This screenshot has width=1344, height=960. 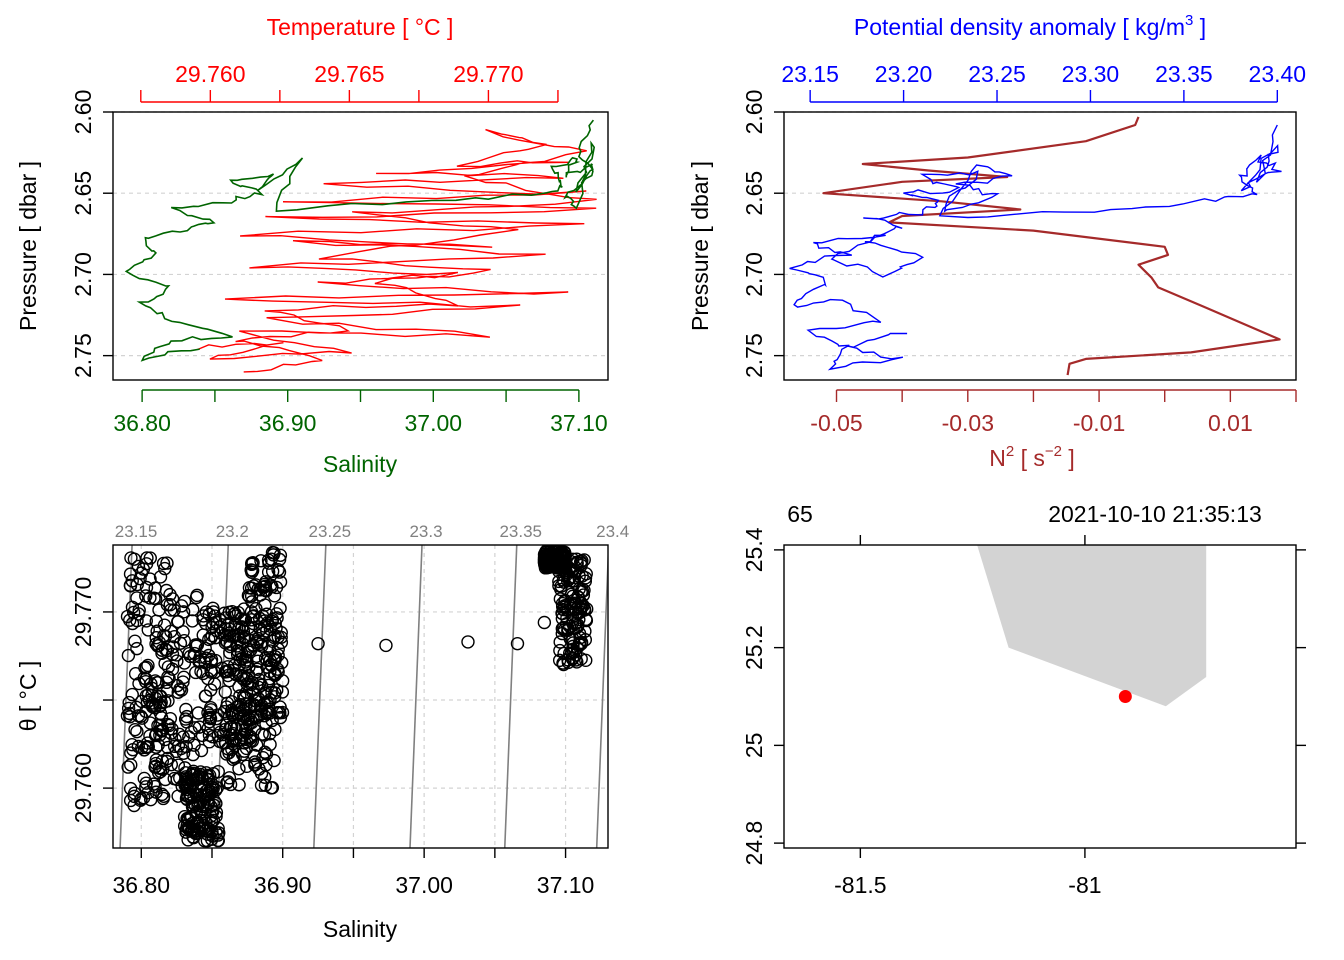 What do you see at coordinates (754, 193) in the screenshot?
I see `p2-y-tick-label: 2.65` at bounding box center [754, 193].